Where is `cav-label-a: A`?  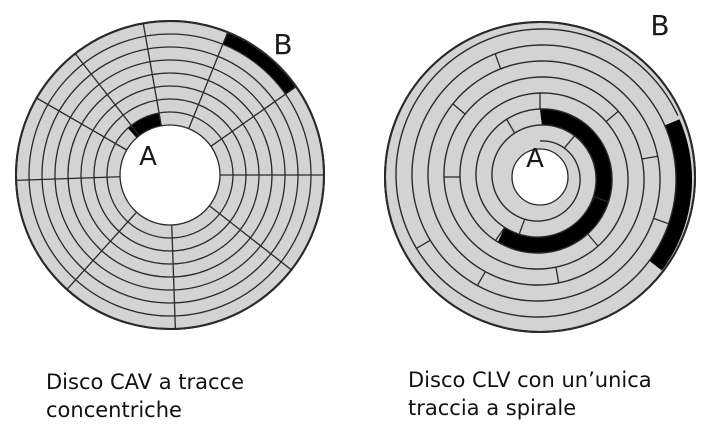
cav-label-a: A is located at coordinates (148, 157).